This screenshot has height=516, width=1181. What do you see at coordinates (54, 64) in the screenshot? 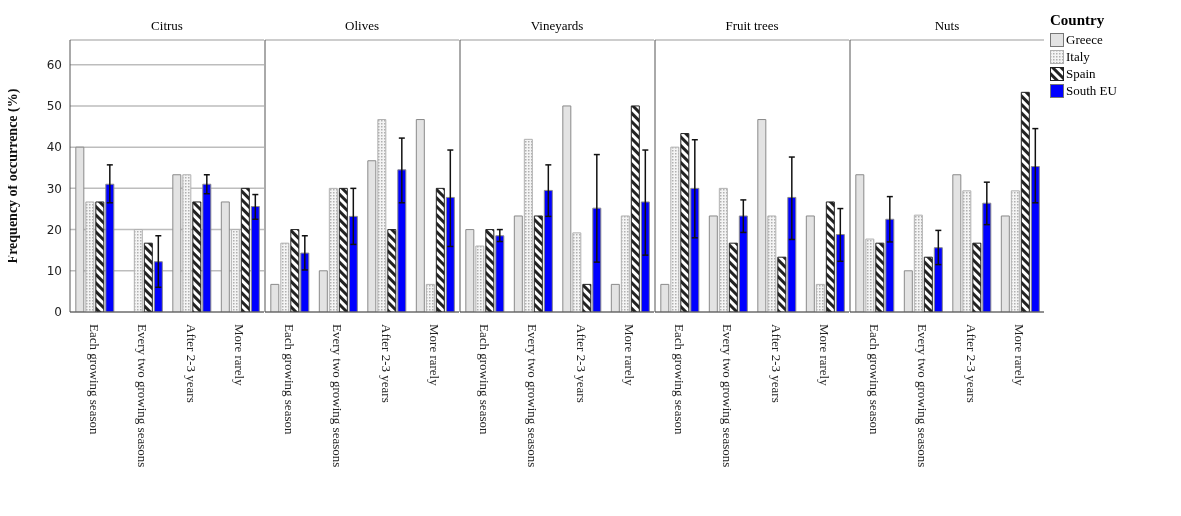
I see `y-tick-label: 60` at bounding box center [54, 64].